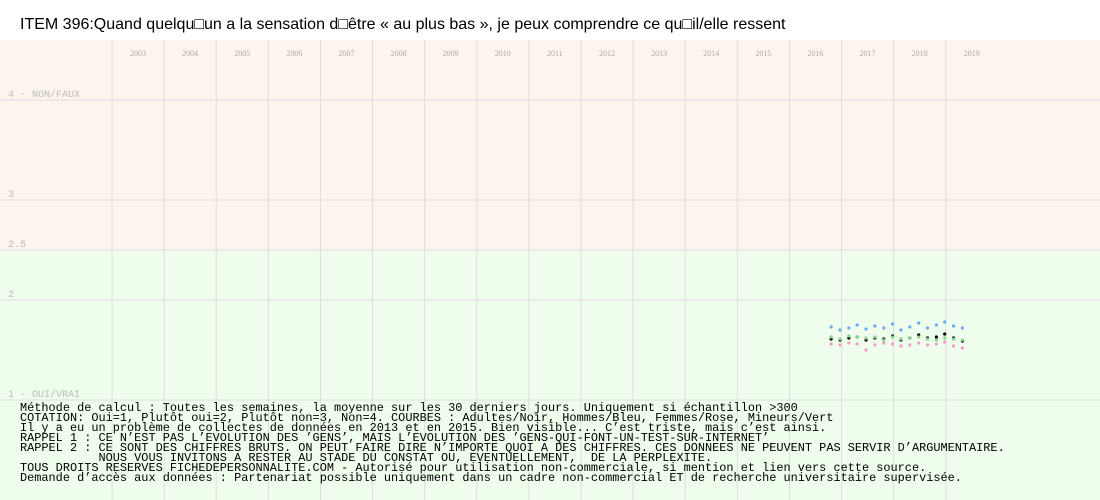 The height and width of the screenshot is (500, 1100). Describe the element at coordinates (11, 295) in the screenshot. I see `y-tick-label: 2` at that location.